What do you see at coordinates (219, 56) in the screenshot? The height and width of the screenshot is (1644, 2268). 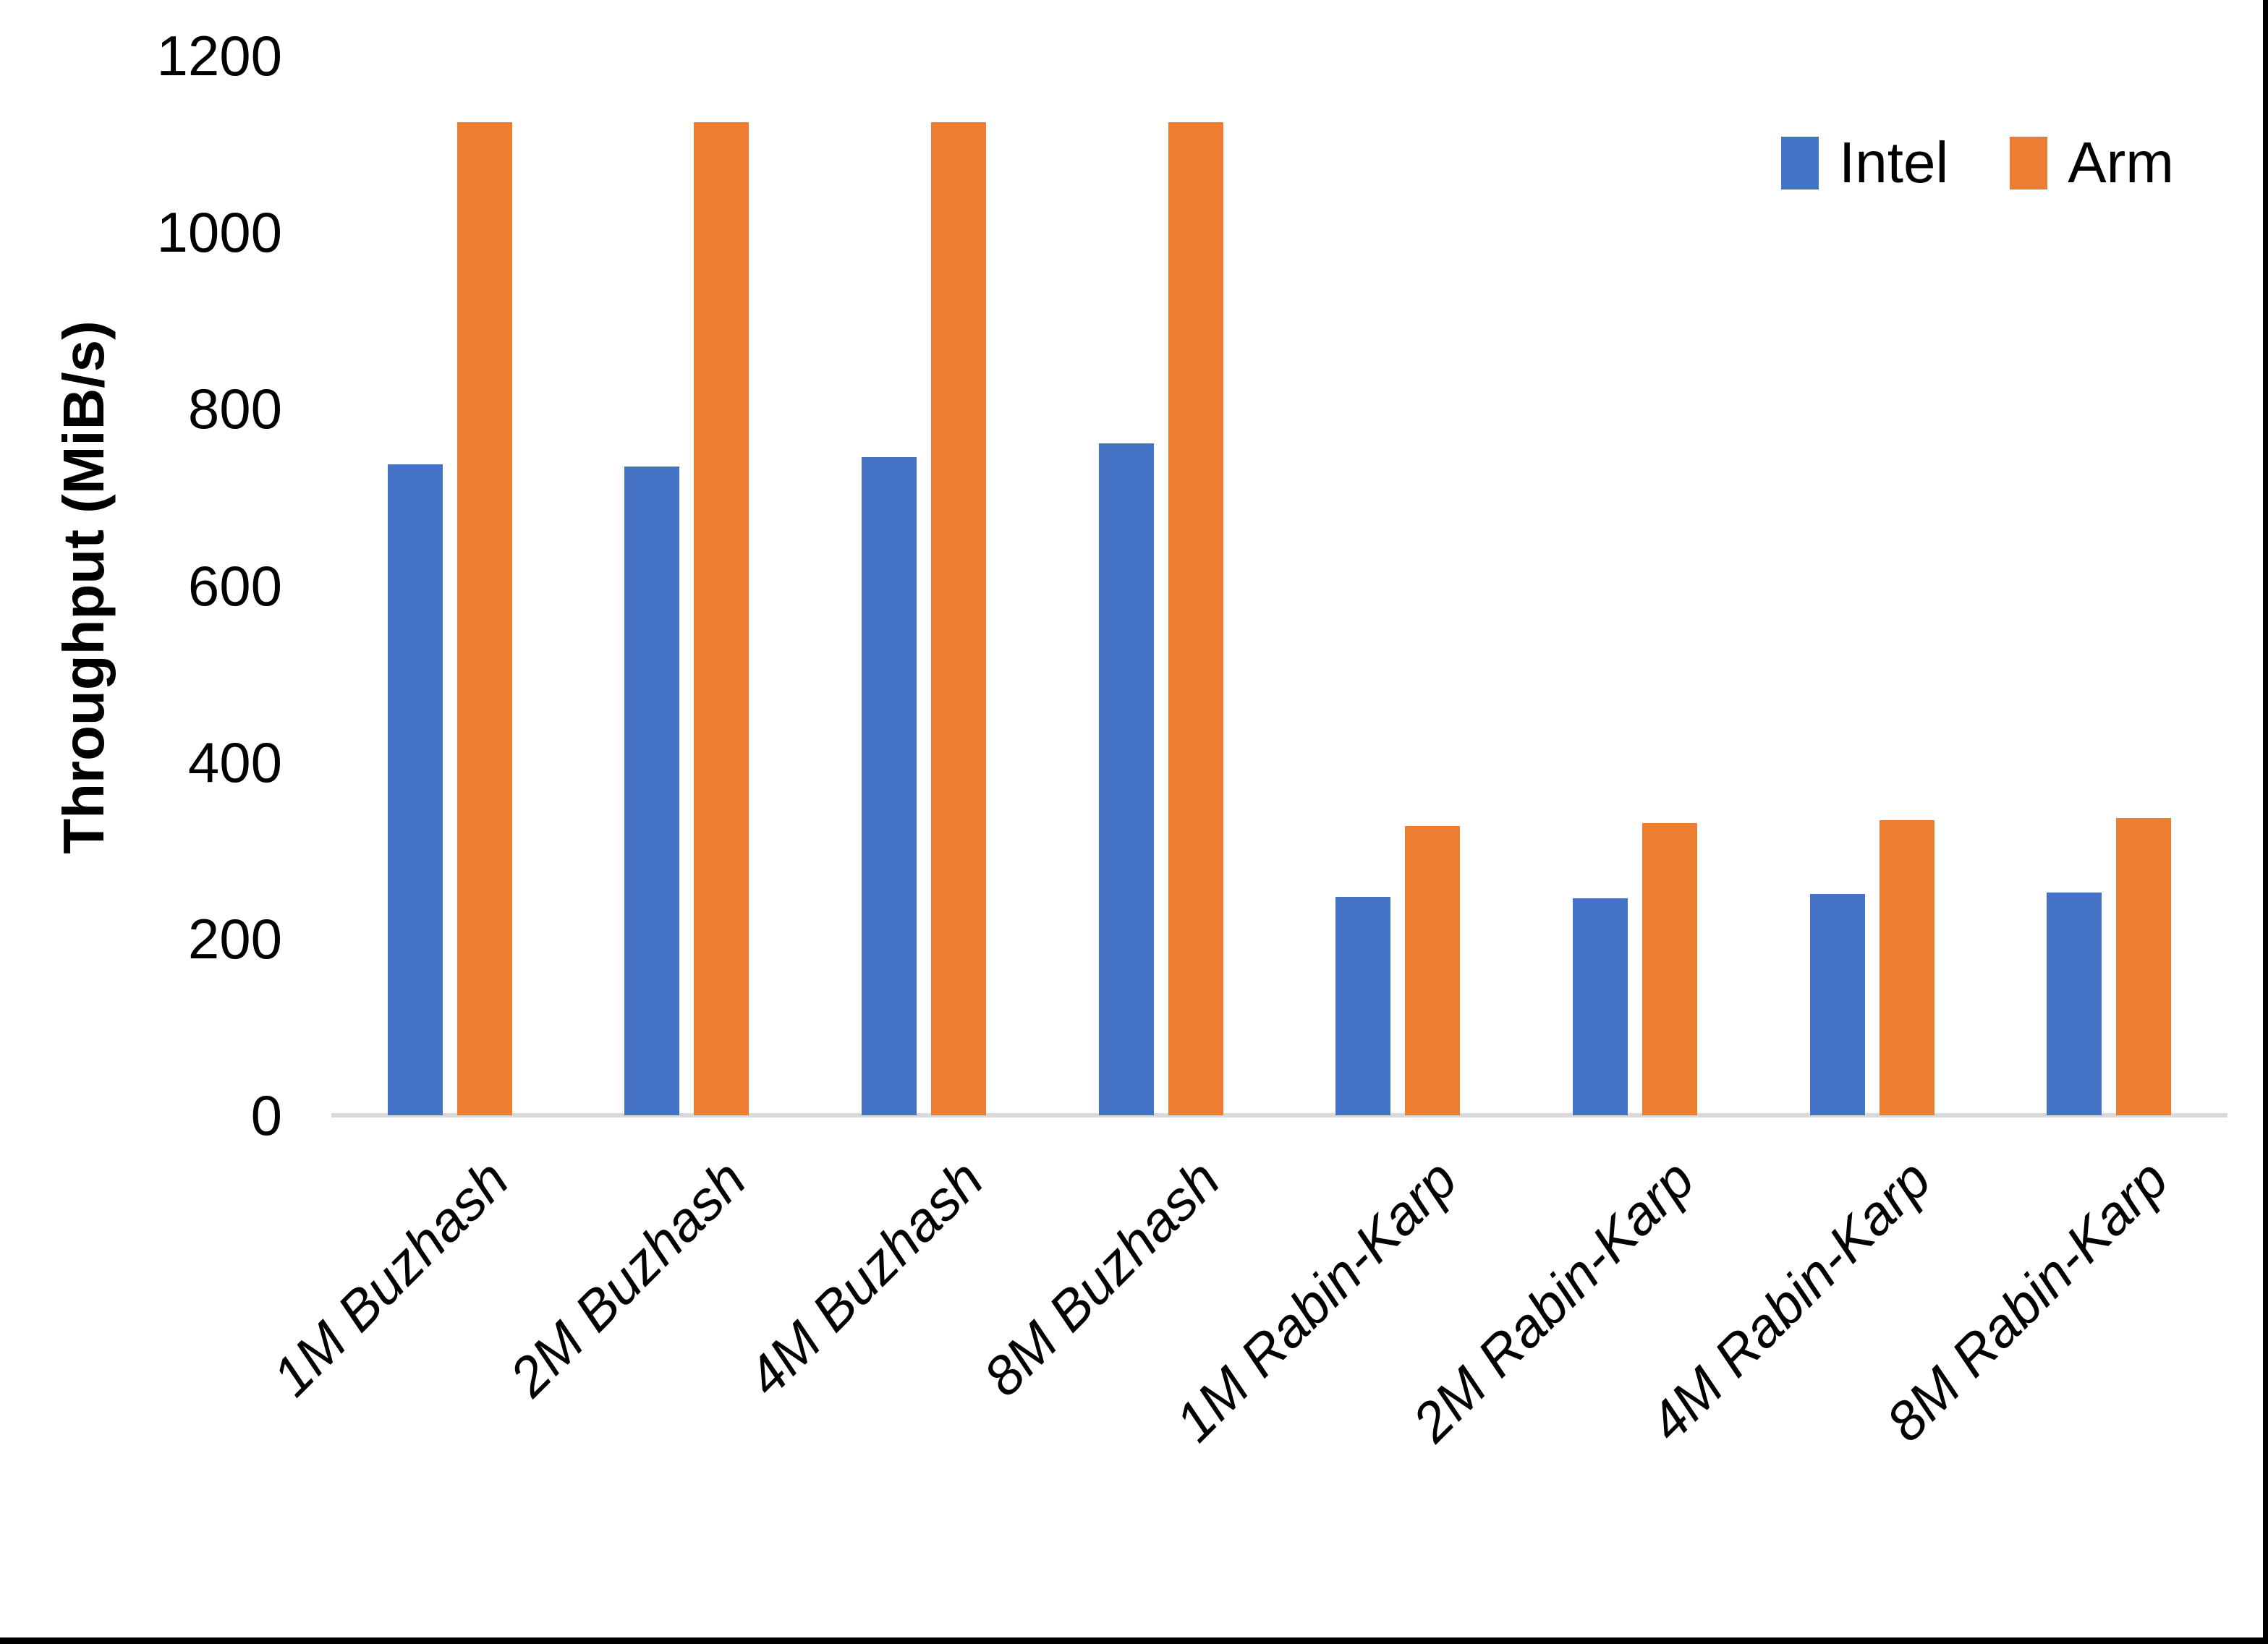 I see `y-axis-tick-label: 1200` at bounding box center [219, 56].